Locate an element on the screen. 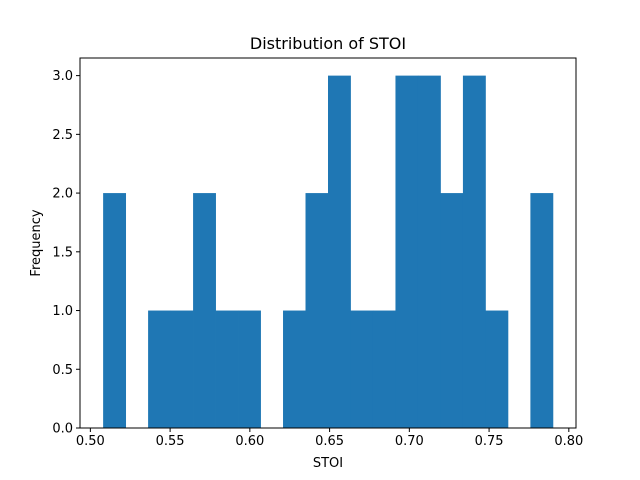 This screenshot has width=640, height=480. x-tick-label: 0.70 is located at coordinates (409, 441).